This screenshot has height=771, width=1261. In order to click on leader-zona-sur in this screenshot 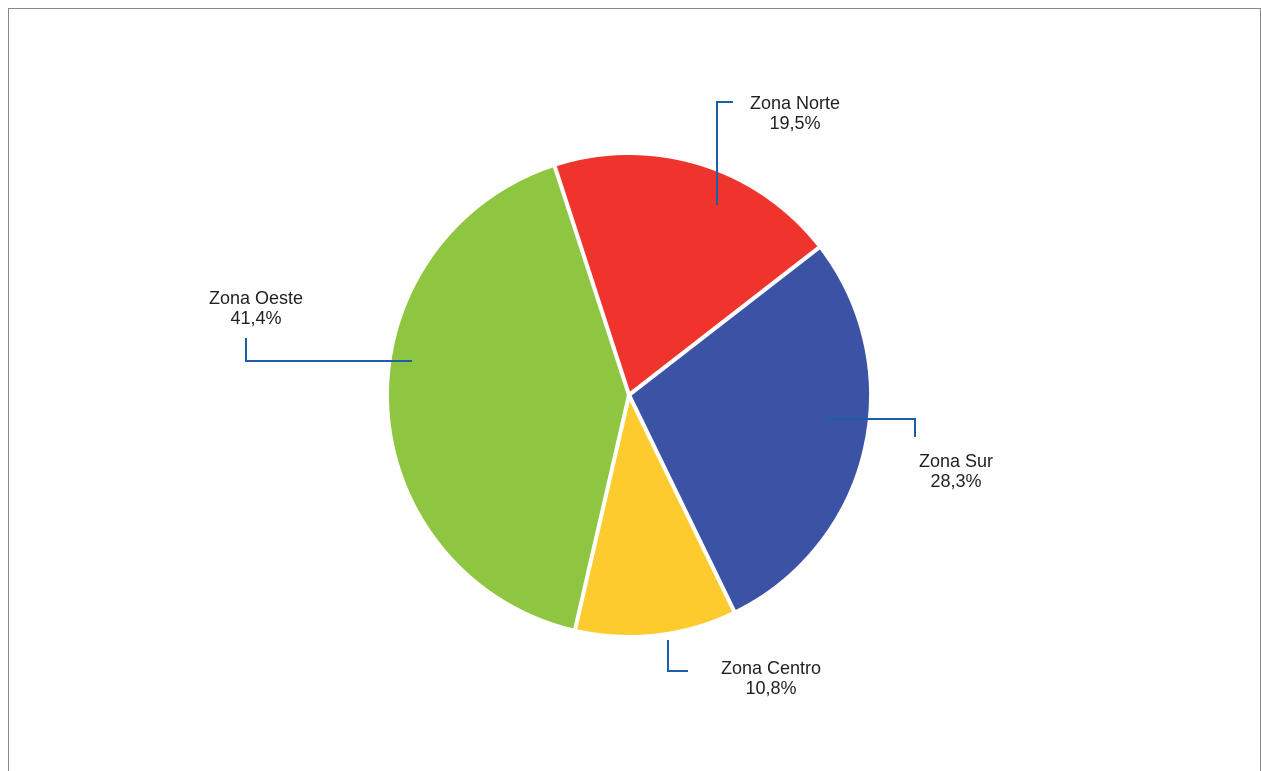, I will do `click(871, 427)`.